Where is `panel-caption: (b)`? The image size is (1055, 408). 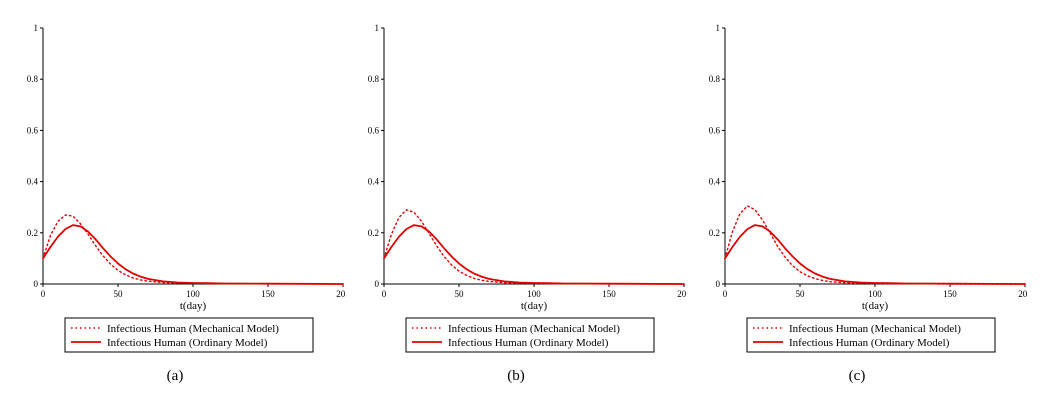 panel-caption: (b) is located at coordinates (516, 376).